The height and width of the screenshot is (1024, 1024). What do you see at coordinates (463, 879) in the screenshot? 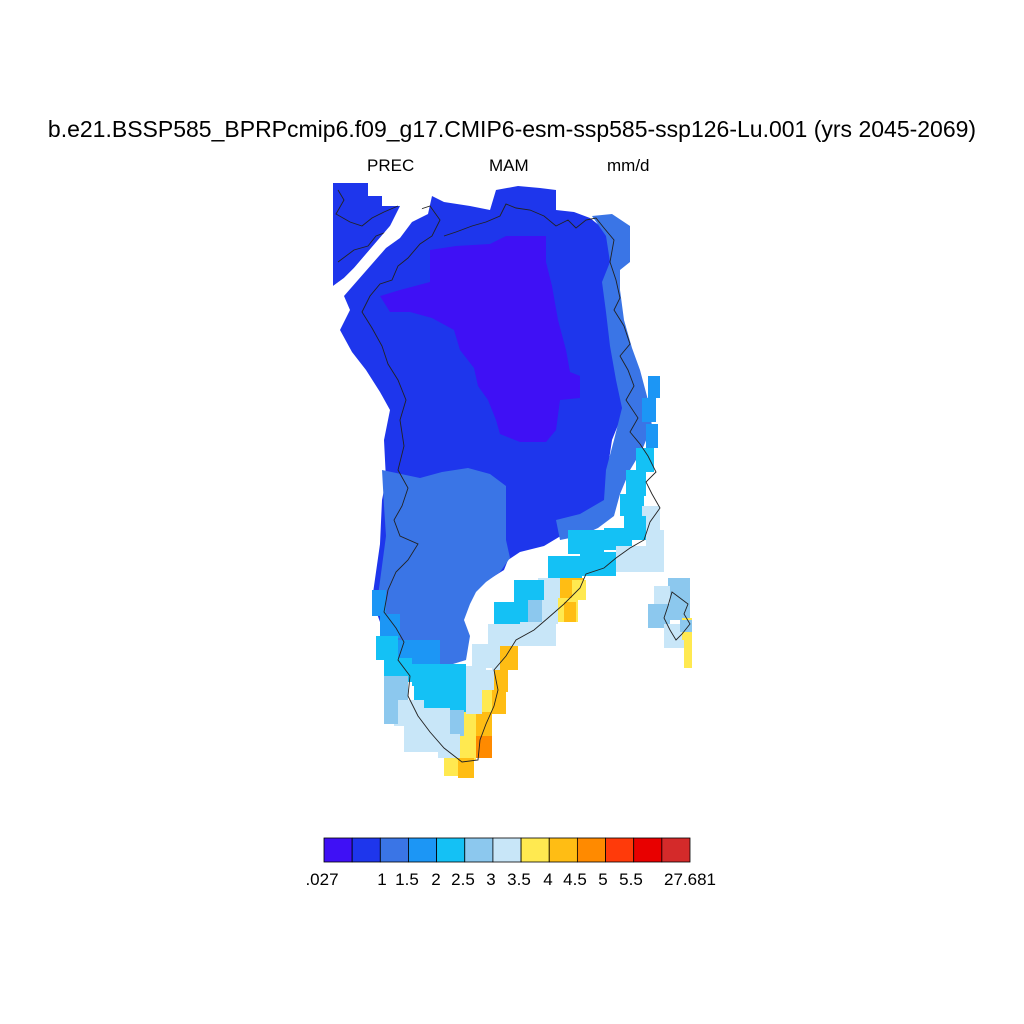
I see `colorbar-tick-label: 2.5` at bounding box center [463, 879].